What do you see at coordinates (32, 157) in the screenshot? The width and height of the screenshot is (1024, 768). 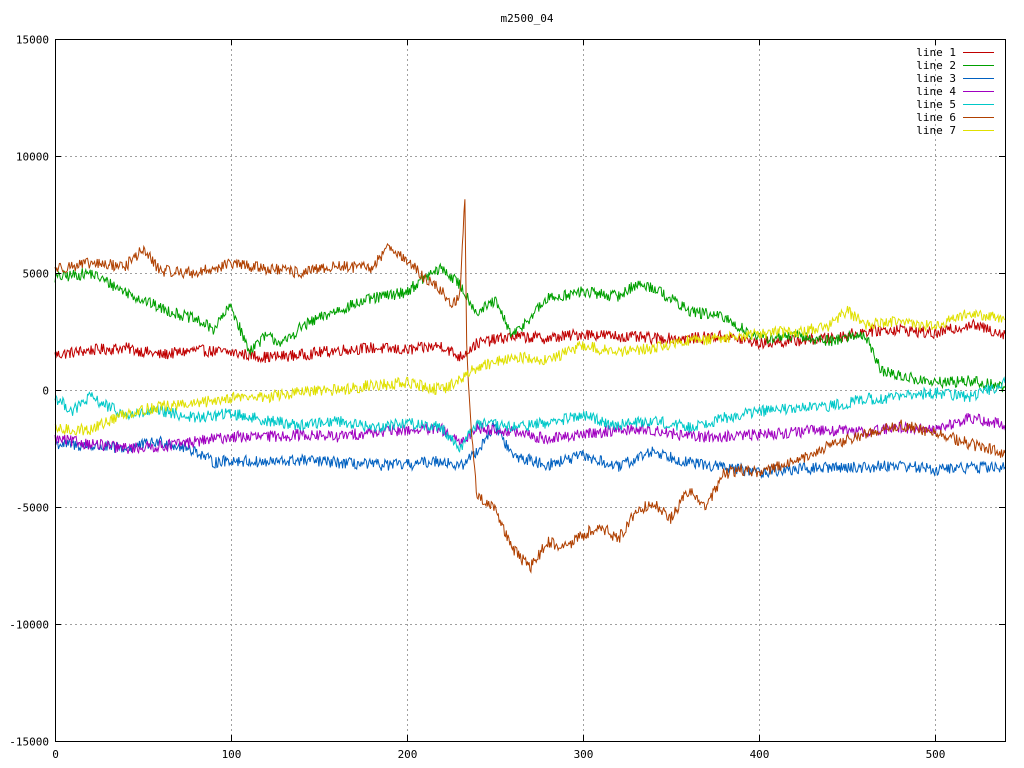 I see `y-tick-label-5: 10000` at bounding box center [32, 157].